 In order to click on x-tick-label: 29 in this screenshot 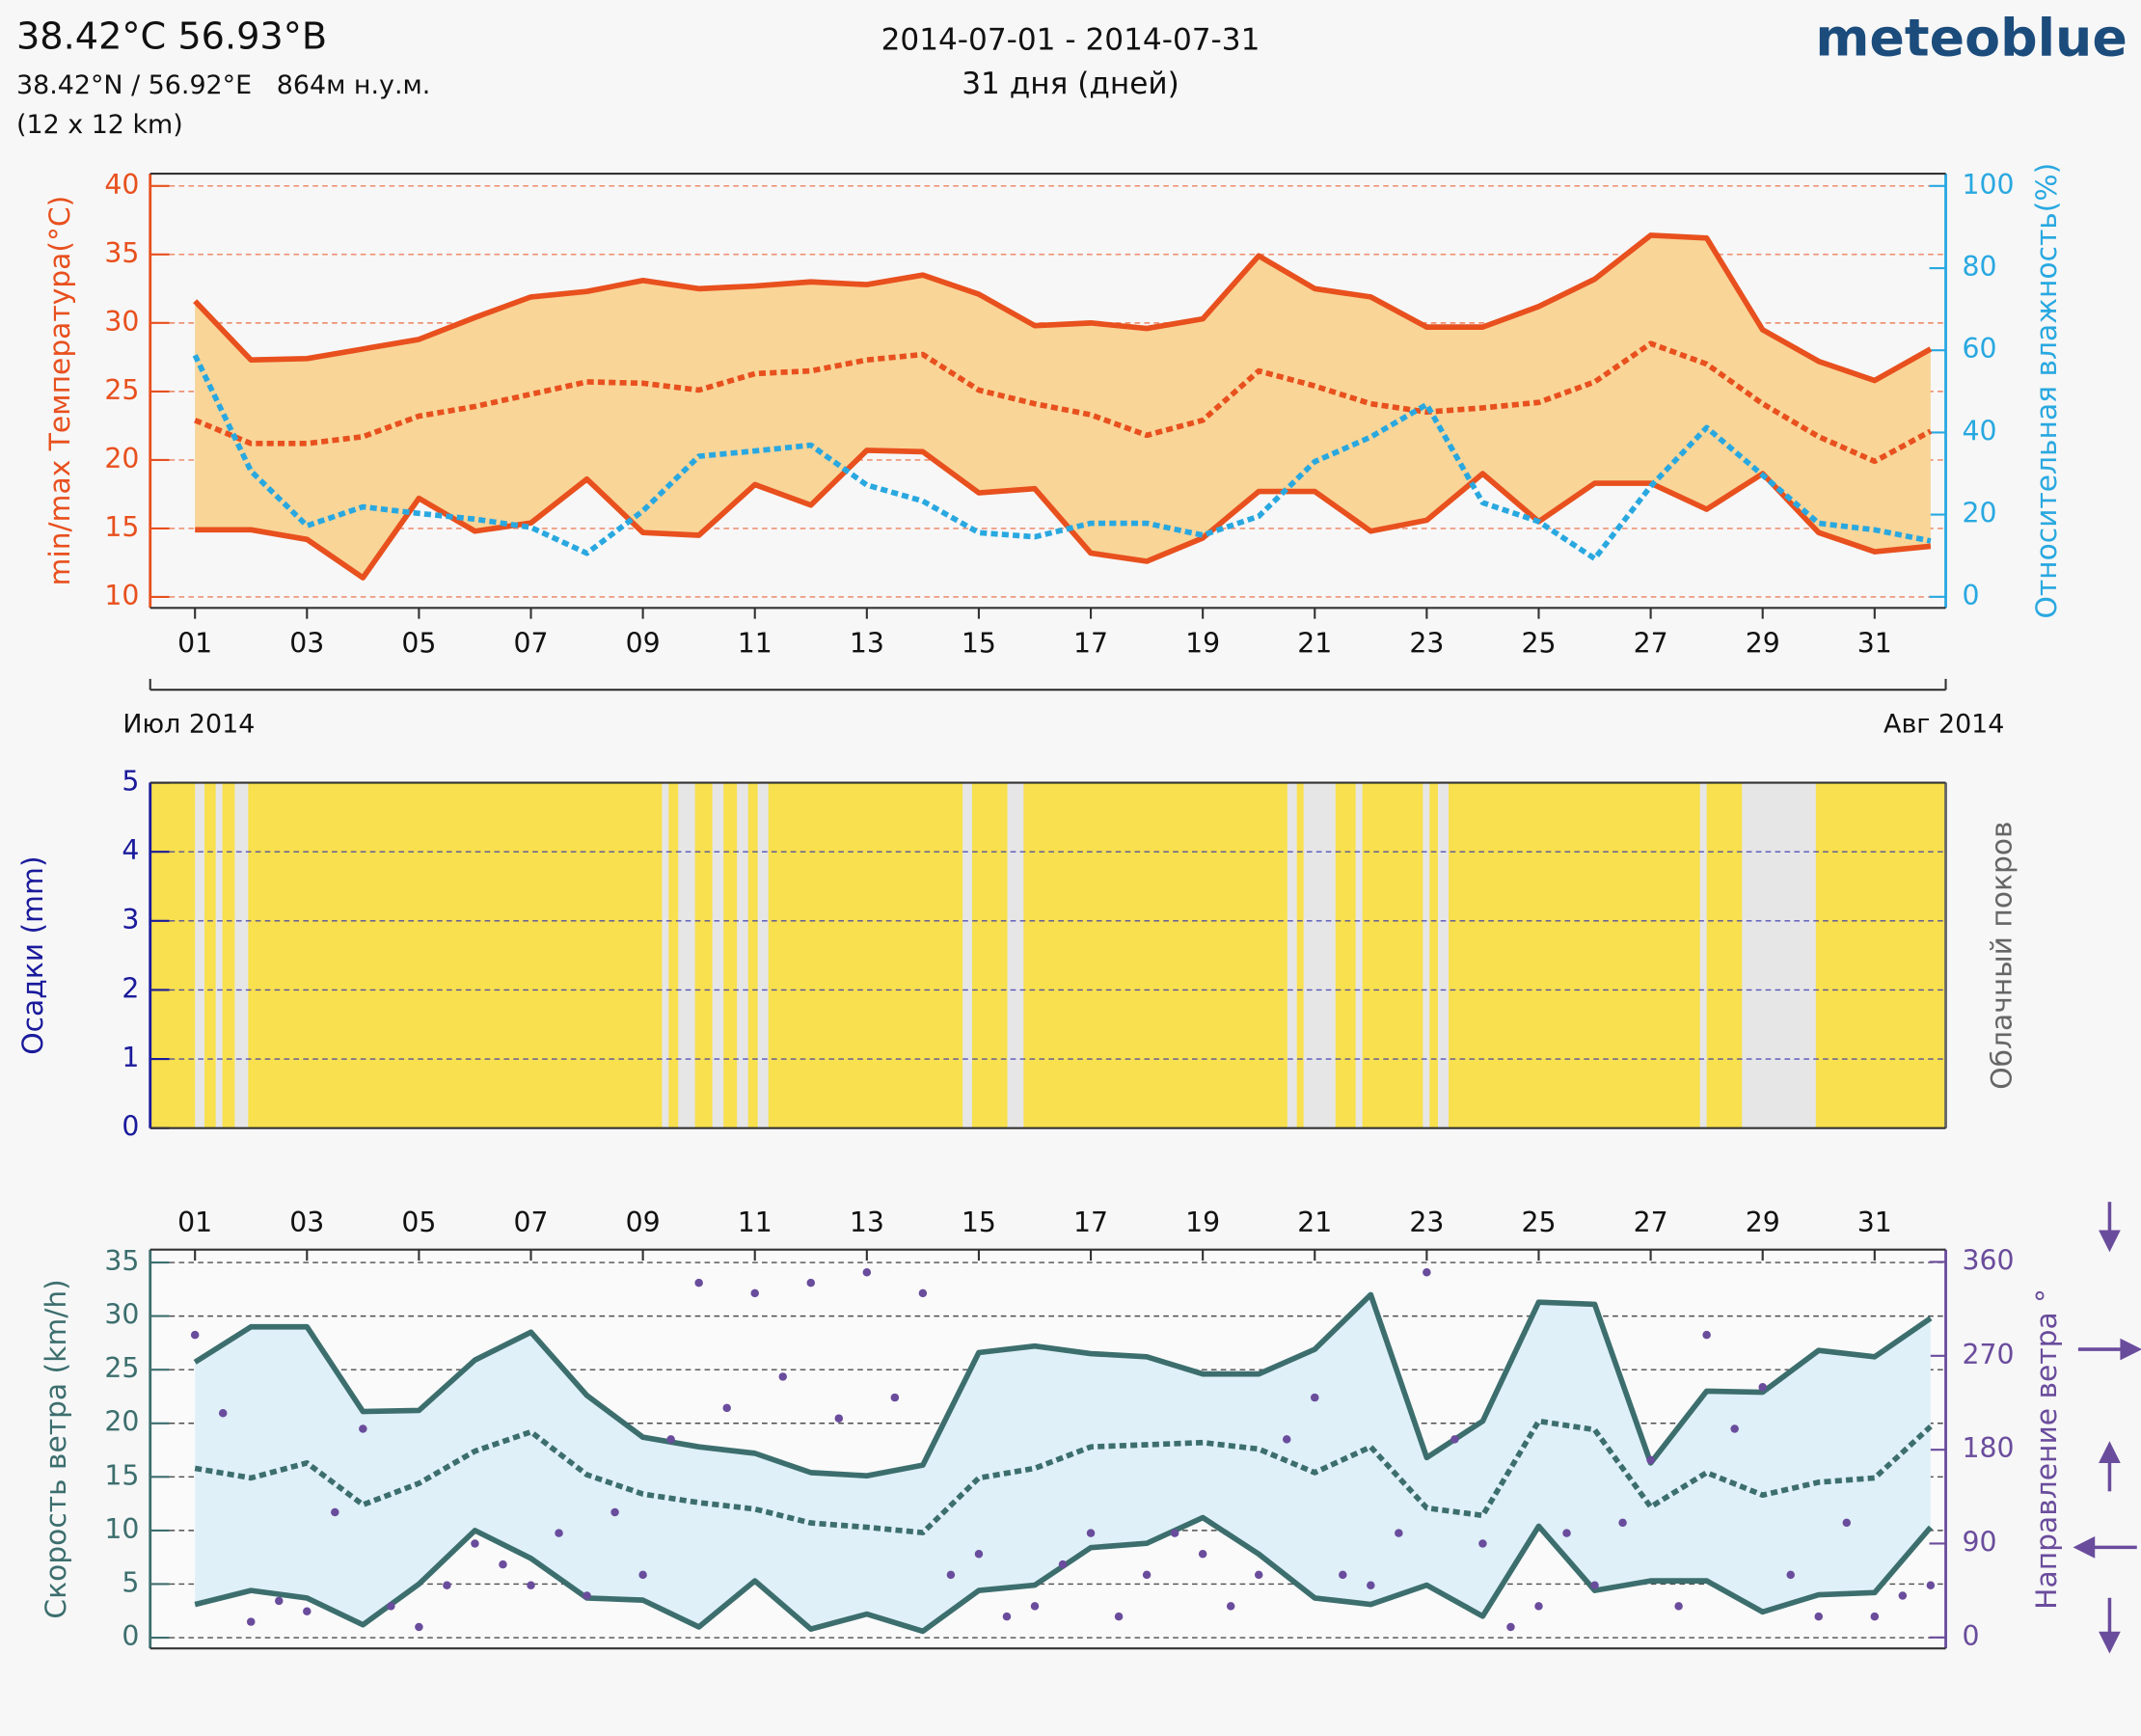, I will do `click(1763, 1222)`.